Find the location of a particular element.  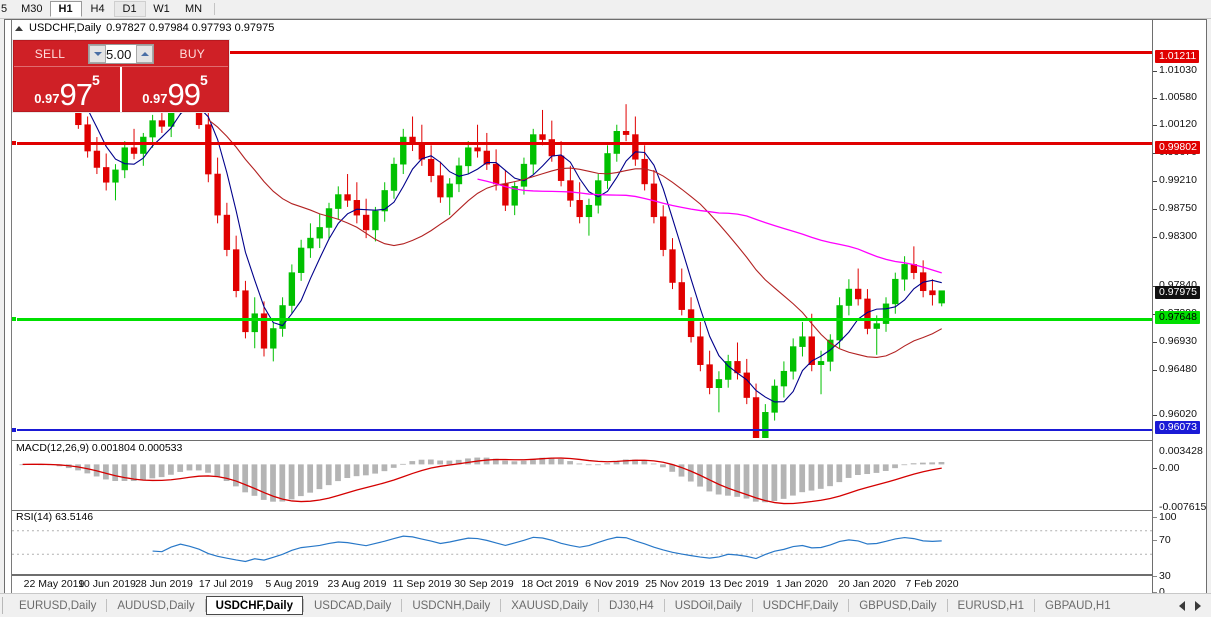

chart-tab: GBPAUD,H1 is located at coordinates (1078, 605).